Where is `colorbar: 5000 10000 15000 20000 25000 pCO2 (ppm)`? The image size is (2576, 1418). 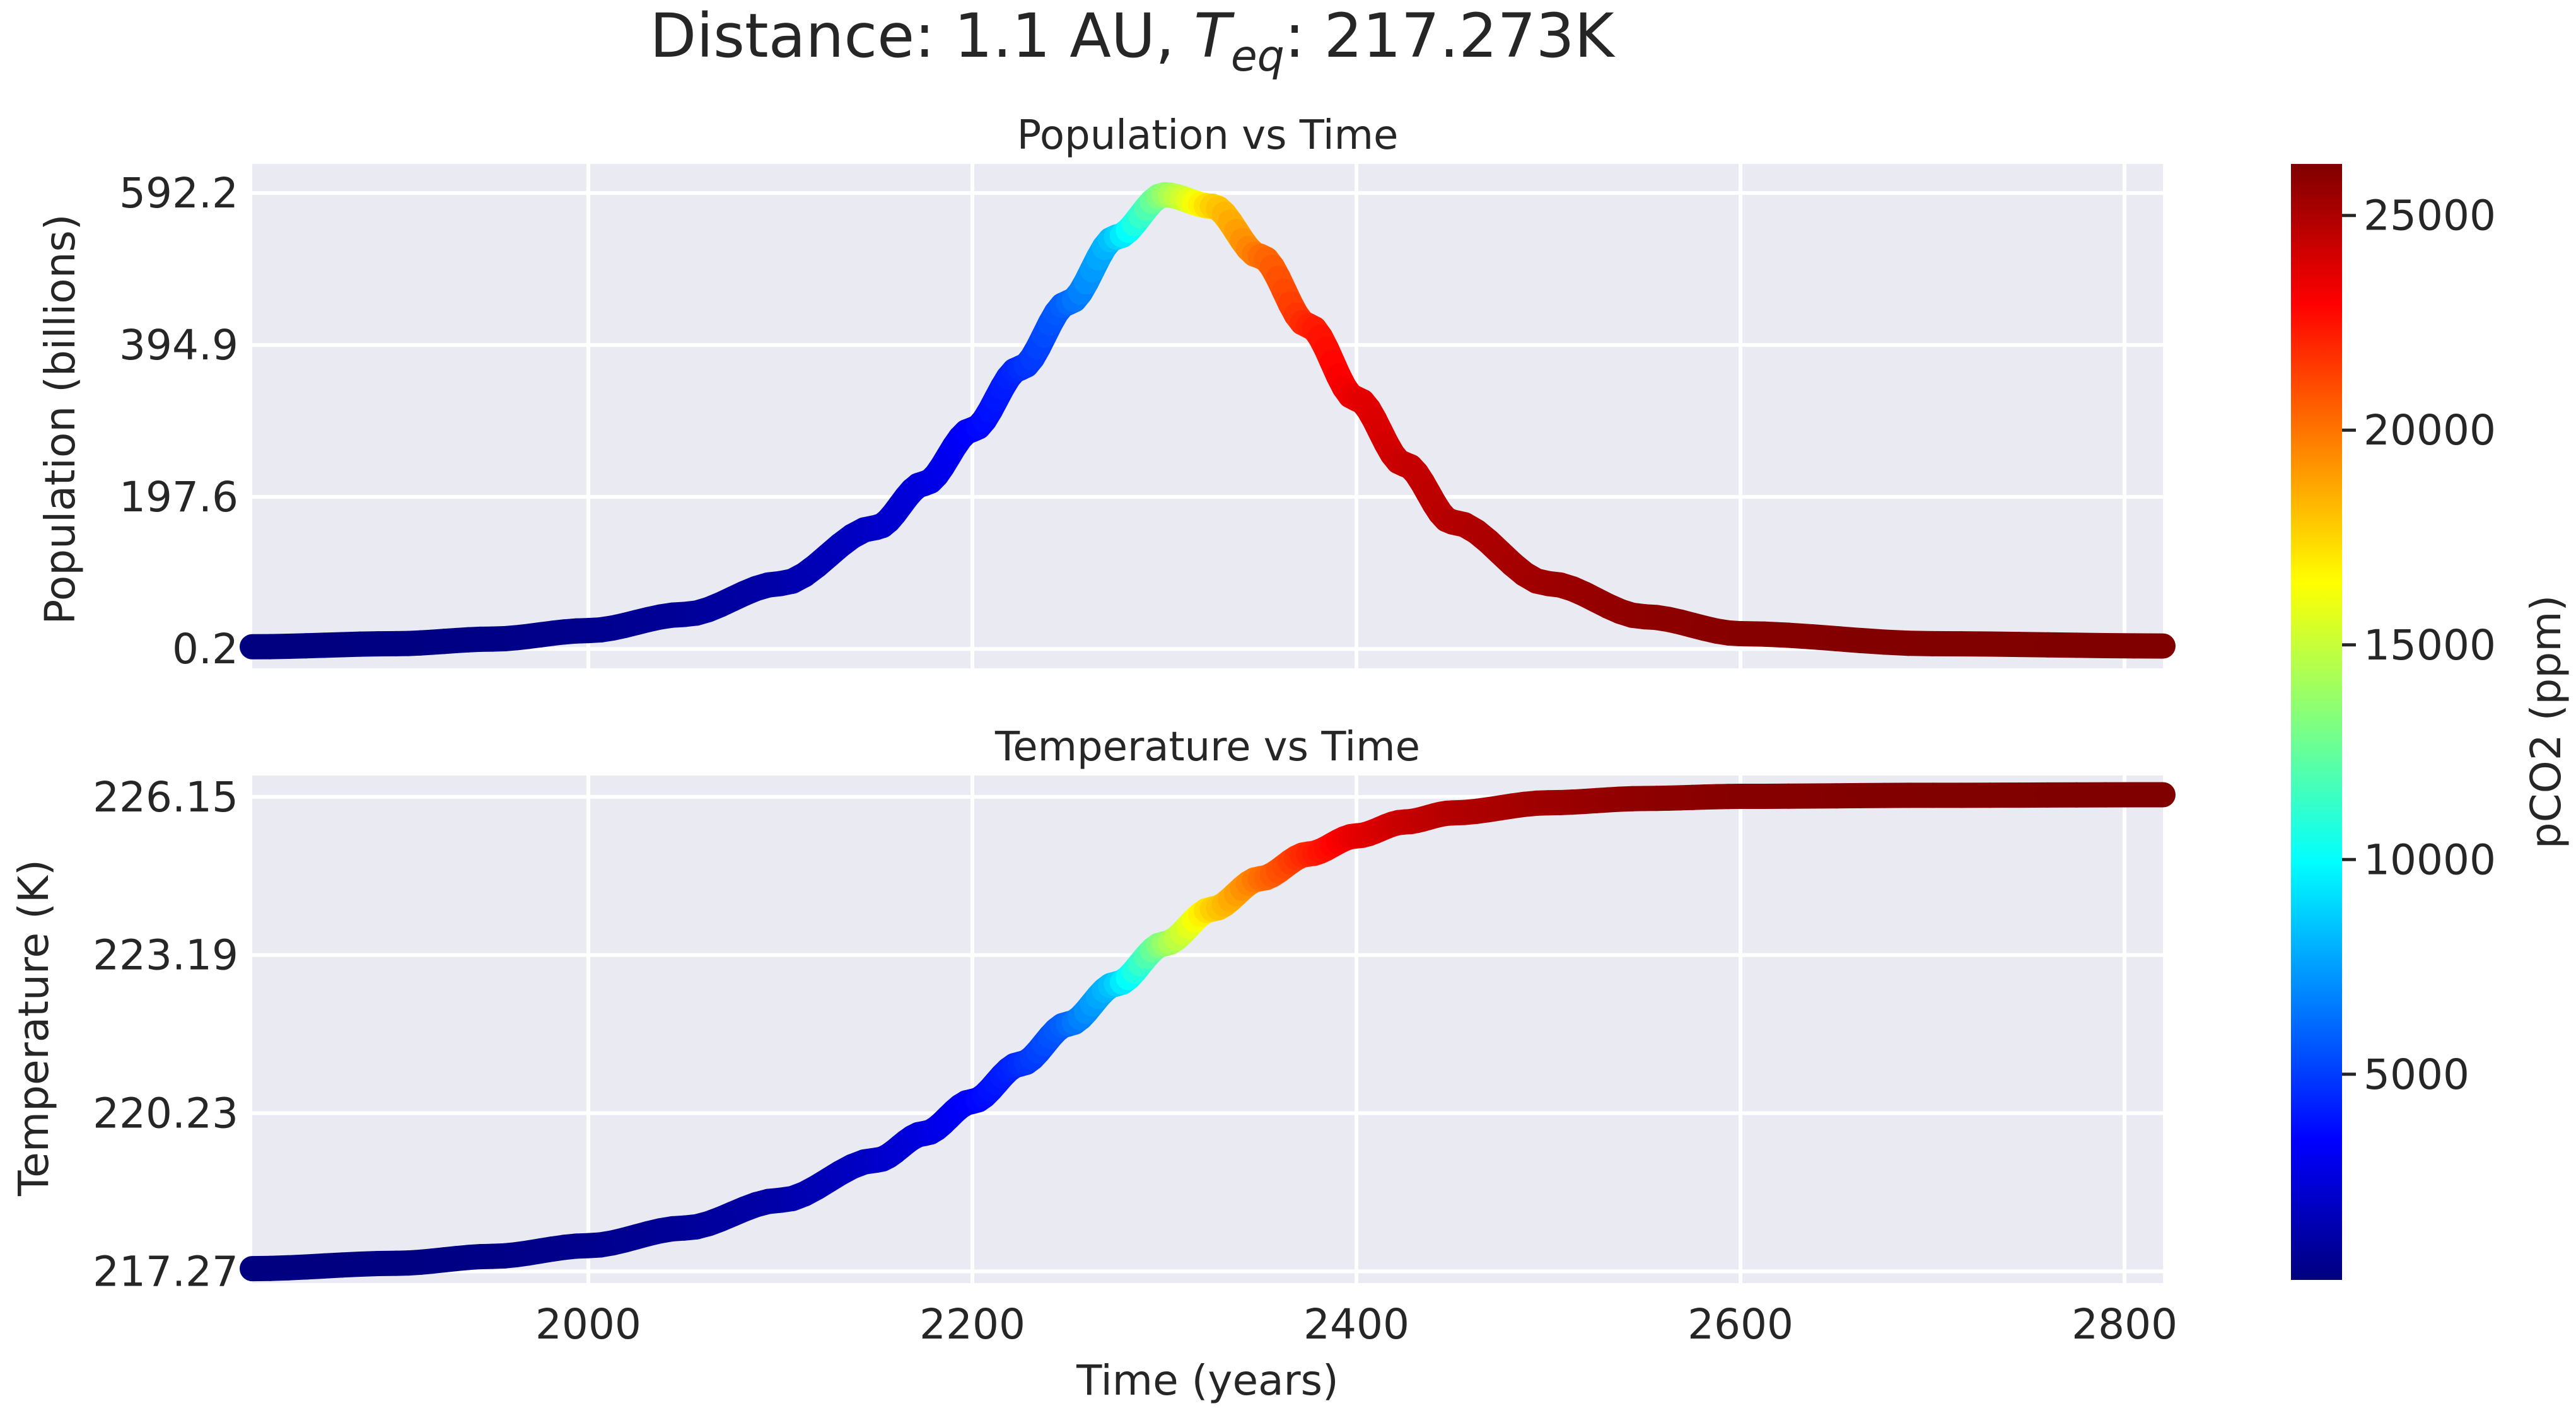
colorbar: 5000 10000 15000 20000 25000 pCO2 (ppm) is located at coordinates (2431, 722).